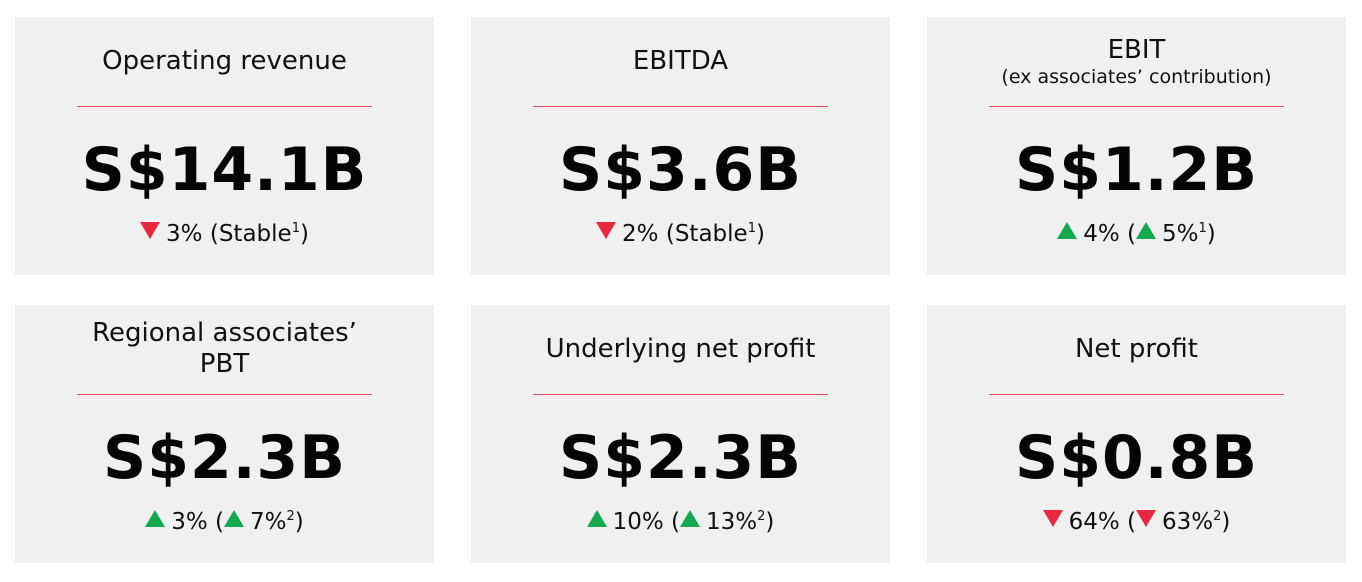 Image resolution: width=1362 pixels, height=582 pixels. Describe the element at coordinates (1188, 522) in the screenshot. I see `change-note: 63%` at that location.